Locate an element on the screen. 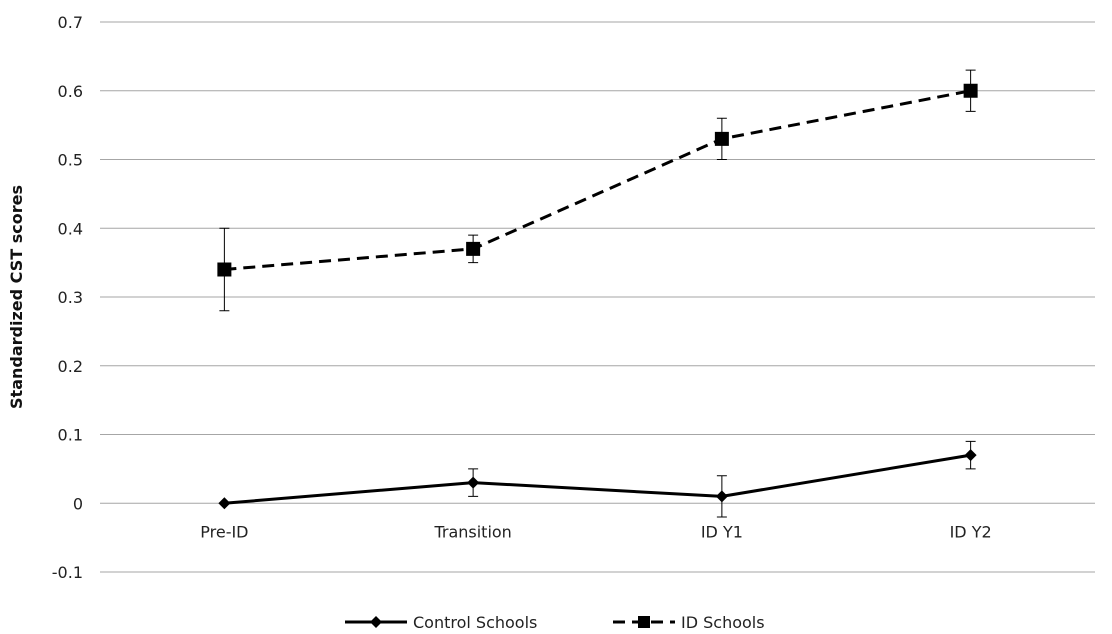  y-axis-title: Standardized CST scores is located at coordinates (16, 297).